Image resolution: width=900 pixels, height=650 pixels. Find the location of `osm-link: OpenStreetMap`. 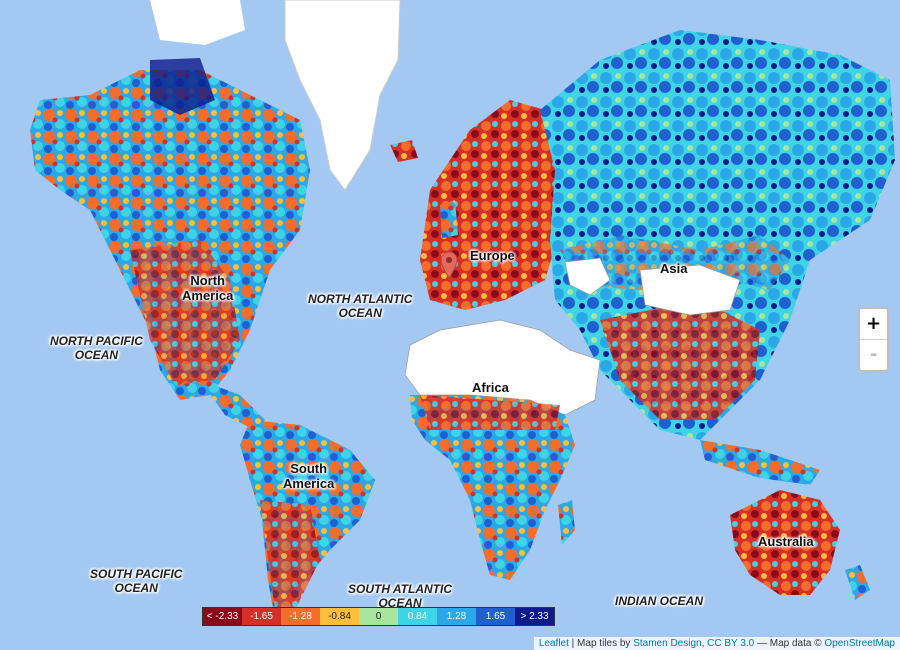

osm-link: OpenStreetMap is located at coordinates (859, 643).